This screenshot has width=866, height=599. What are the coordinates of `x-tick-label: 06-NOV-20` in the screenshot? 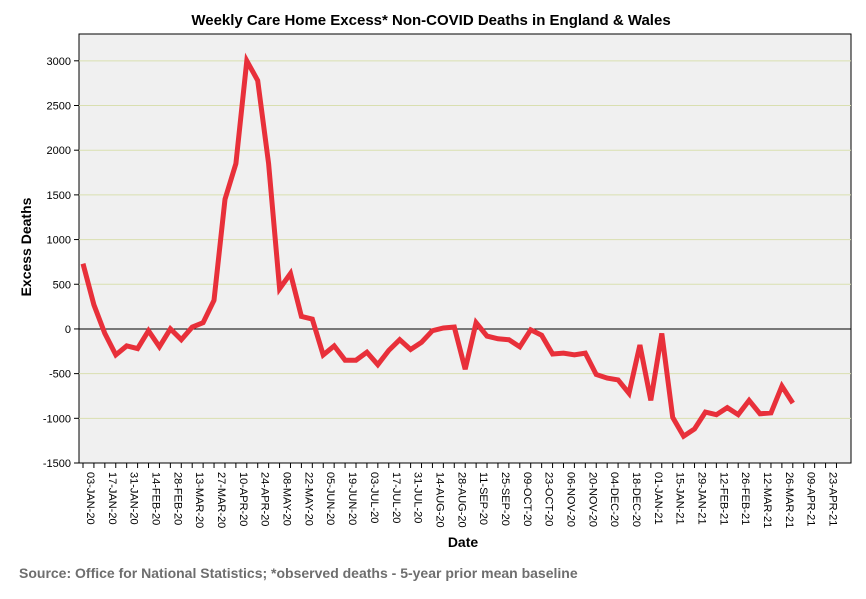 It's located at (570, 499).